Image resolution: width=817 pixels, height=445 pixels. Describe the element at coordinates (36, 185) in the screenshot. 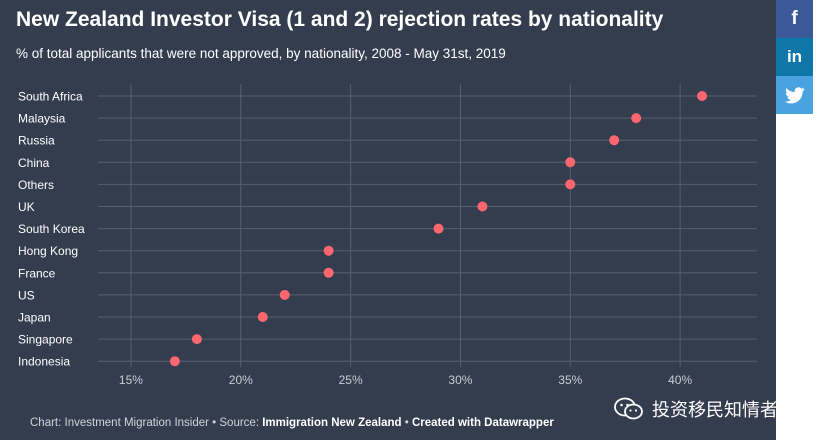

I see `category-label: Others` at that location.